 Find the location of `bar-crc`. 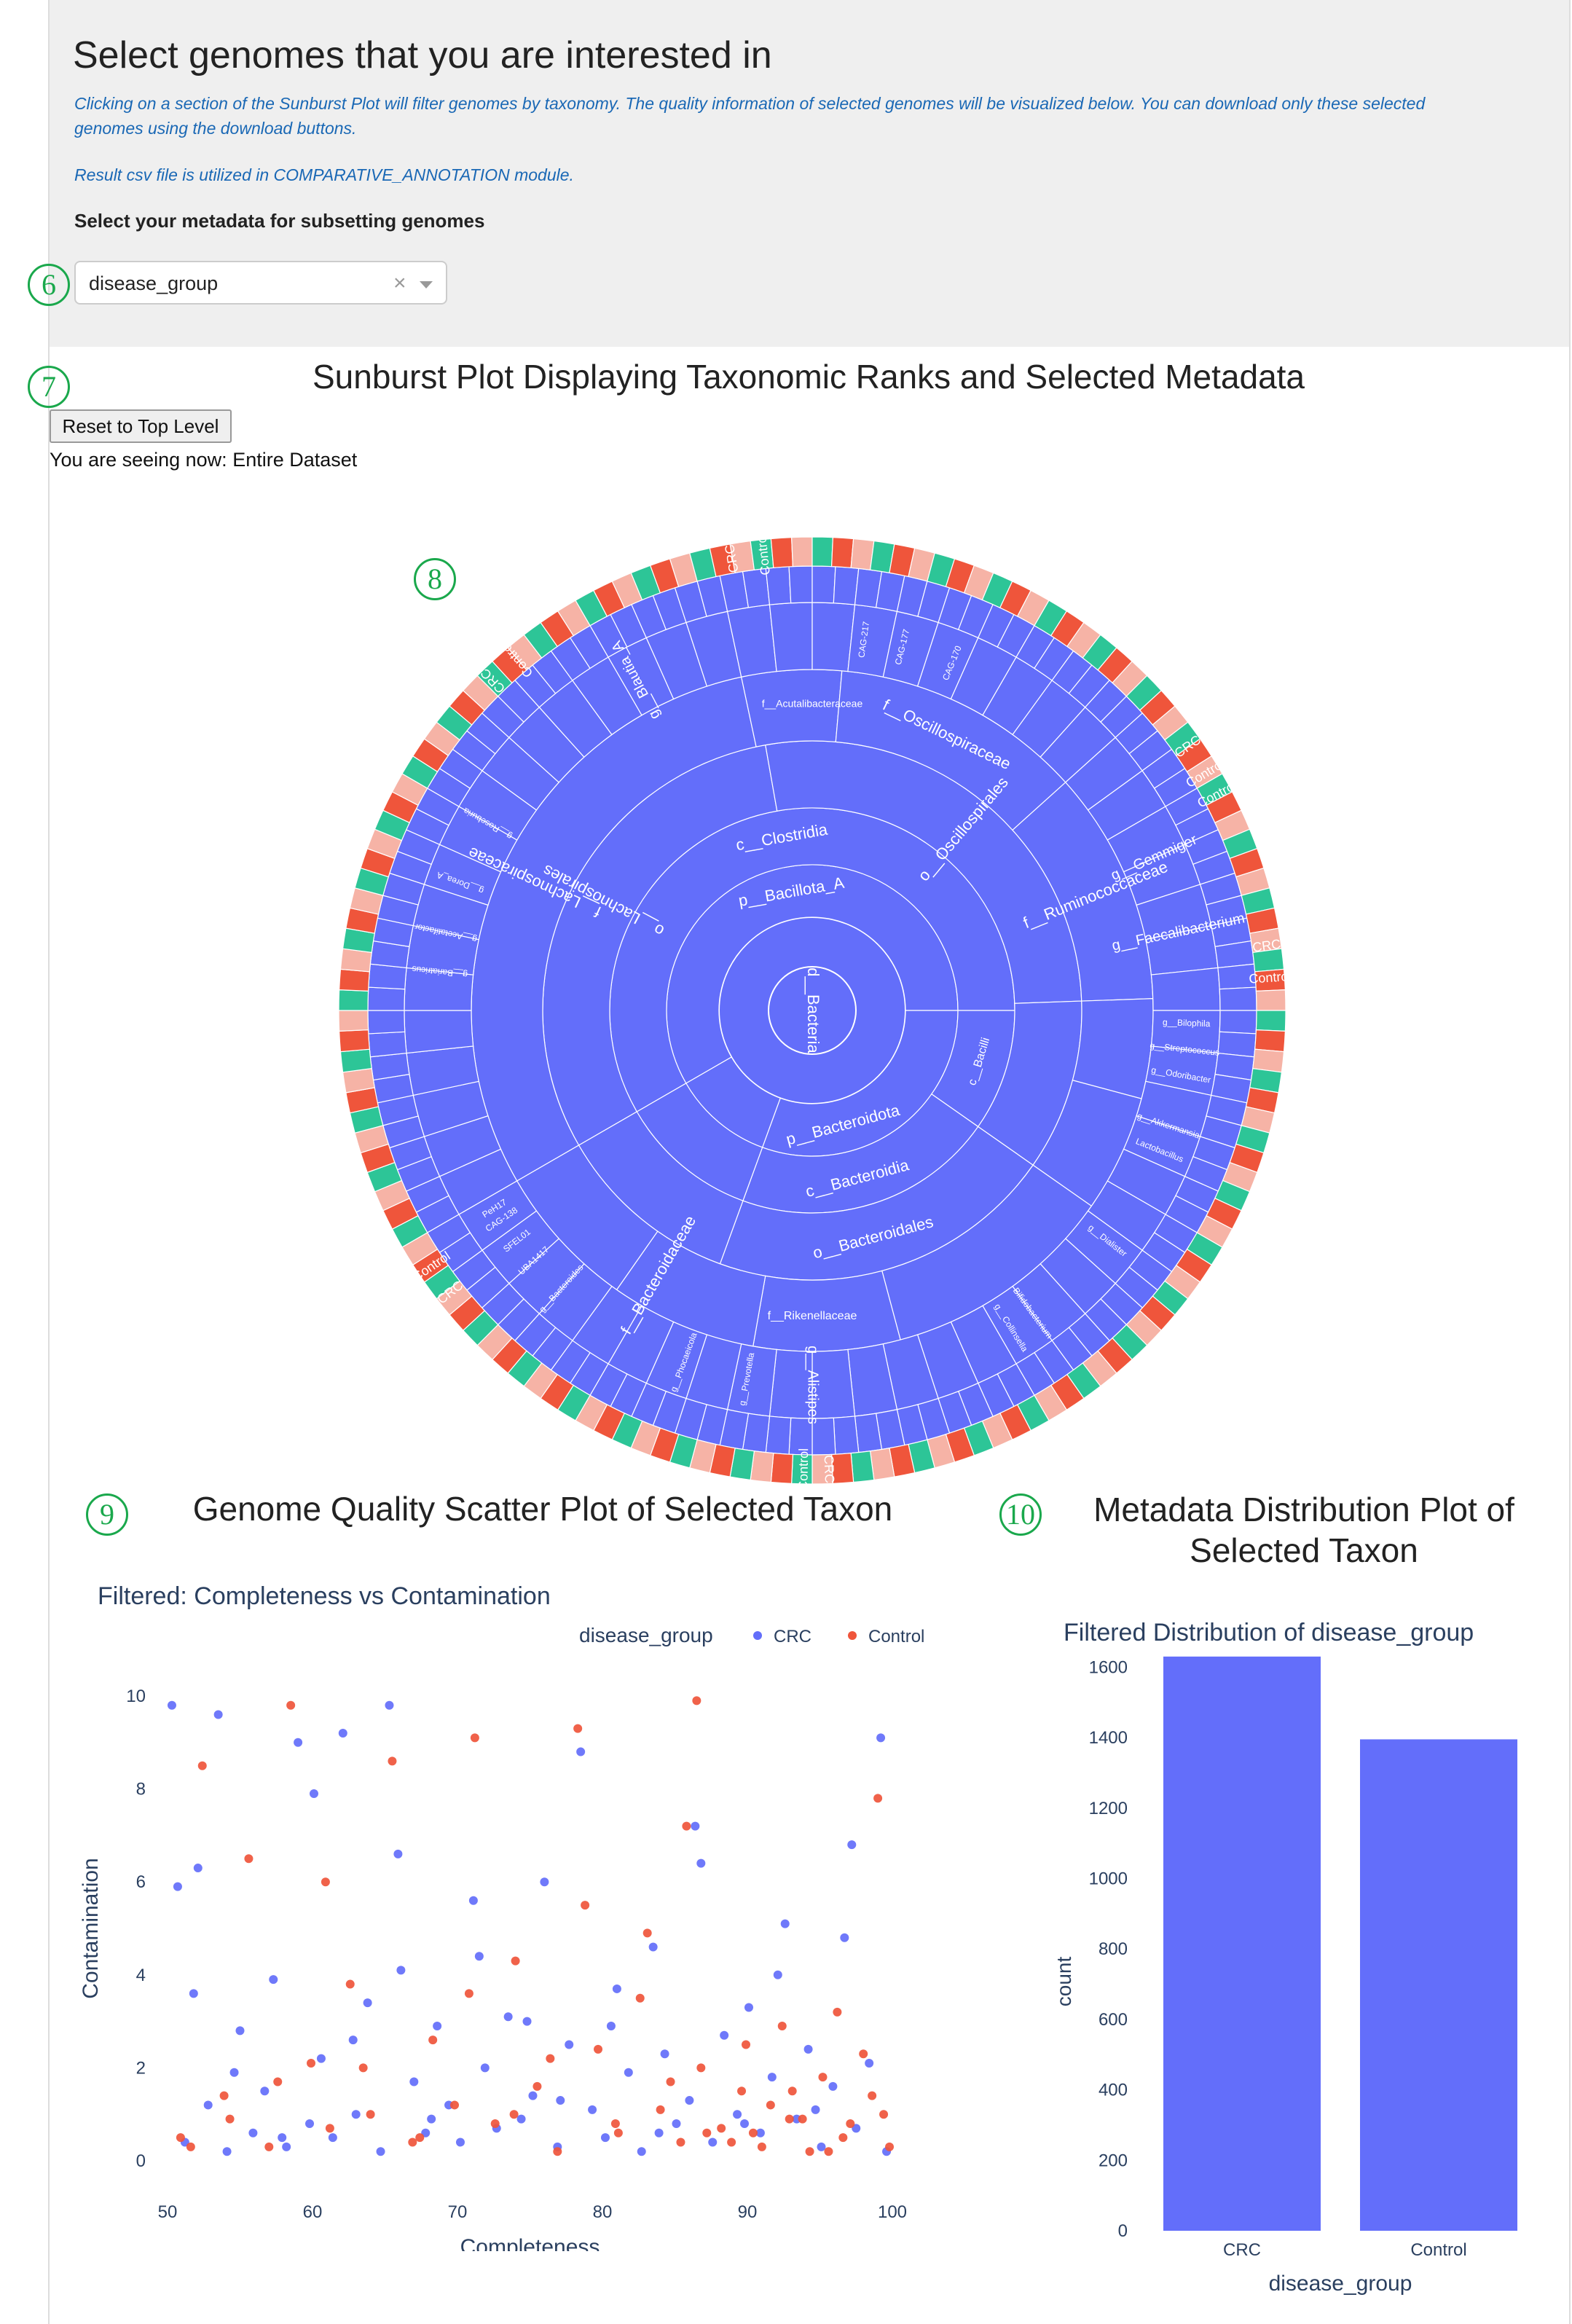

bar-crc is located at coordinates (1242, 1943).